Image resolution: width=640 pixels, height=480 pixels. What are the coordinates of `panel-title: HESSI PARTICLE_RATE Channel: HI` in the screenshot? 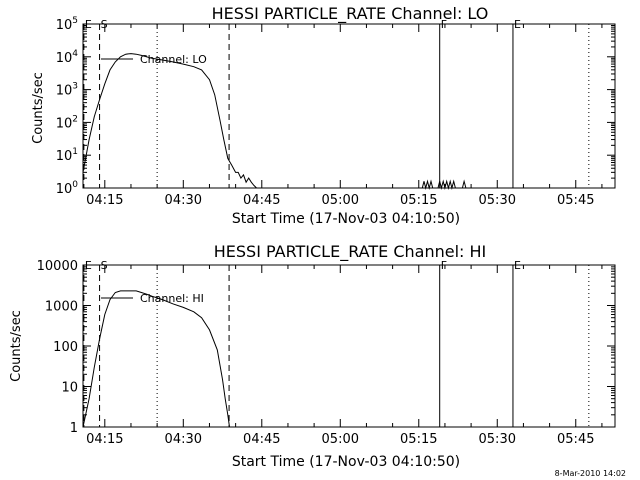 It's located at (350, 252).